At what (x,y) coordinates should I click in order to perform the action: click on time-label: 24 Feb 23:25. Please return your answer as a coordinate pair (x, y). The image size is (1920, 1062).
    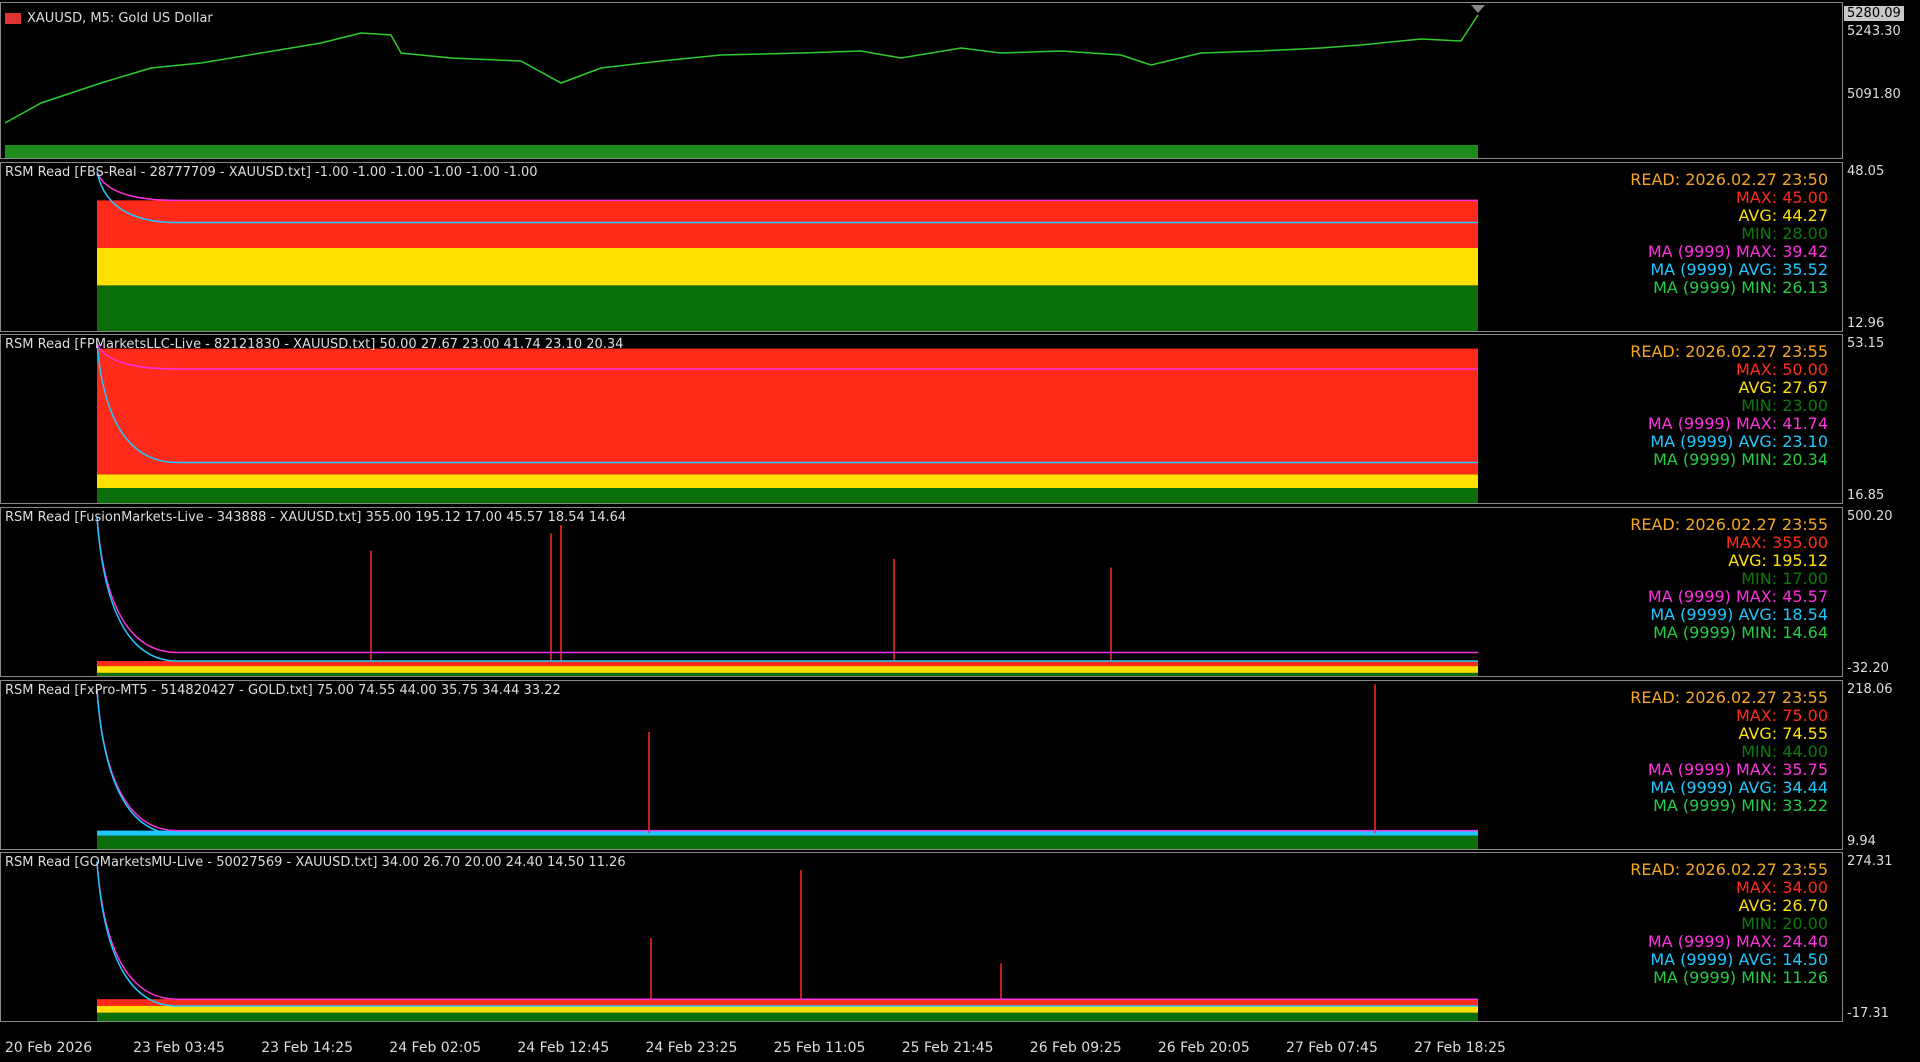
    Looking at the image, I should click on (691, 1048).